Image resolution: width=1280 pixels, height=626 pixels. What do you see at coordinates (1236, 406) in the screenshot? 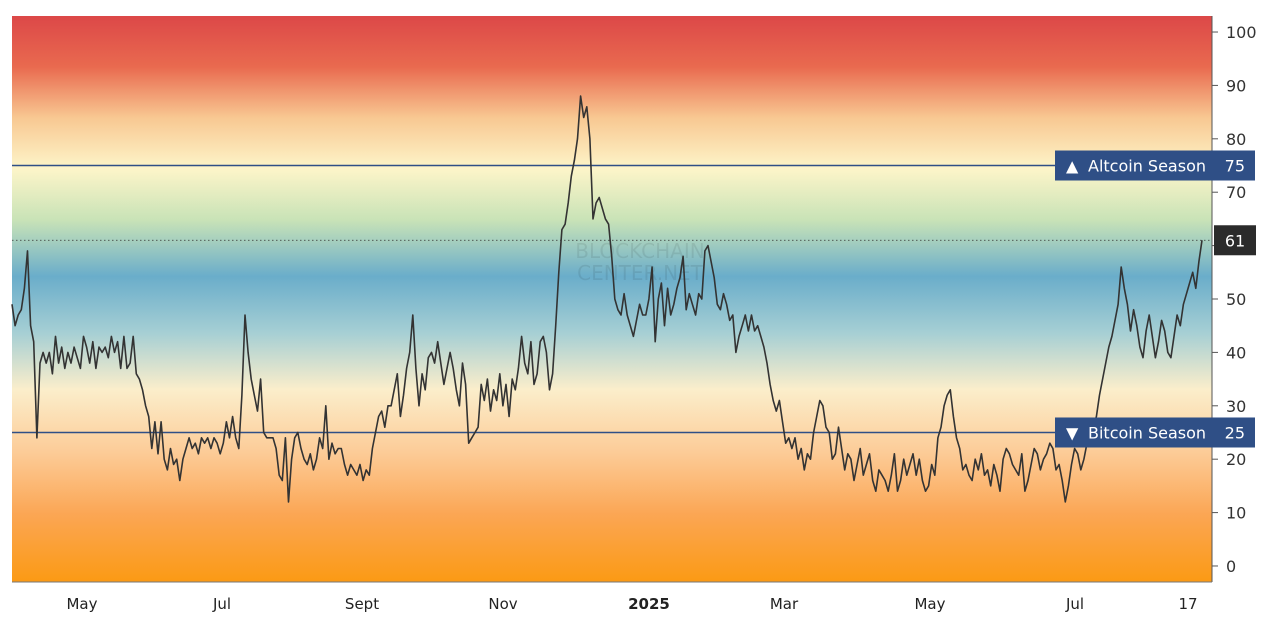
I see `y-tick-label: 30` at bounding box center [1236, 406].